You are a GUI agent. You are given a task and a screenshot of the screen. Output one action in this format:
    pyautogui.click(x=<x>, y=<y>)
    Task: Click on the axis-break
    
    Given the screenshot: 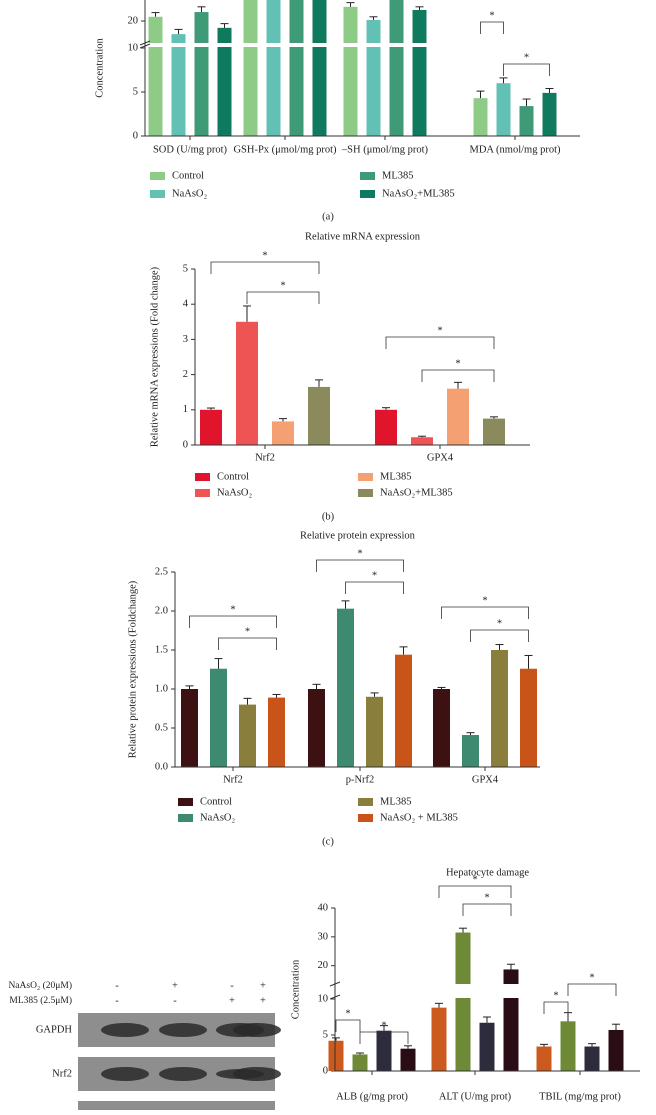 What is the action you would take?
    pyautogui.click(x=484, y=991)
    